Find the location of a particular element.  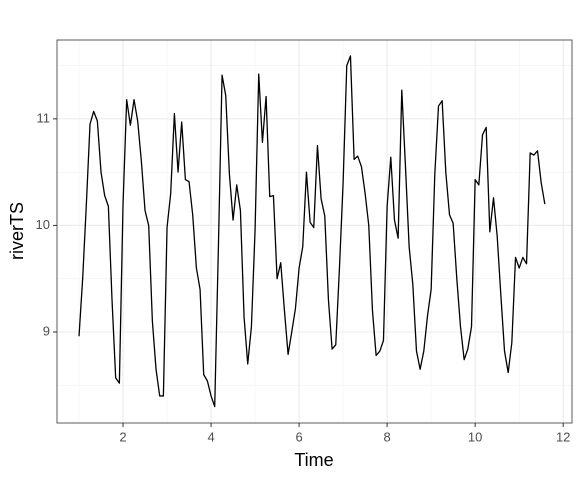

x-tick-label: 2 is located at coordinates (122, 436).